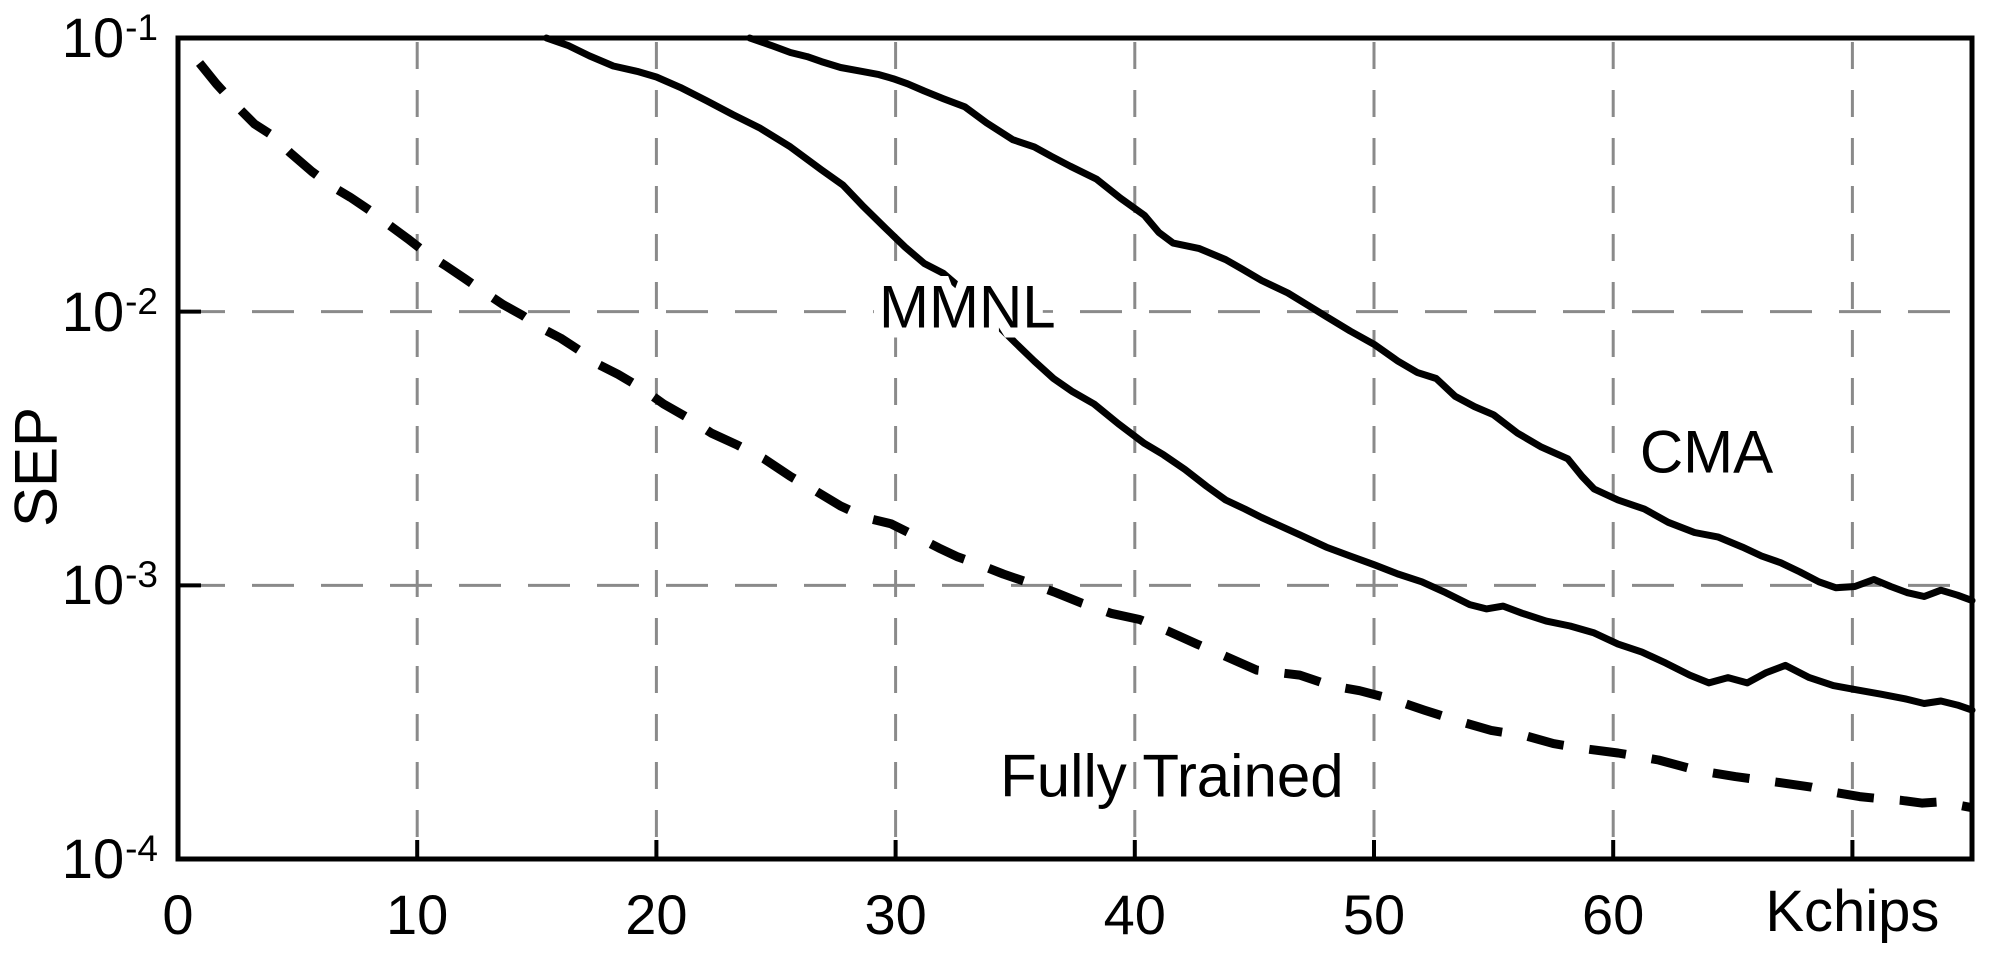  I want to click on series-label-halo: MMNL, so click(967, 307).